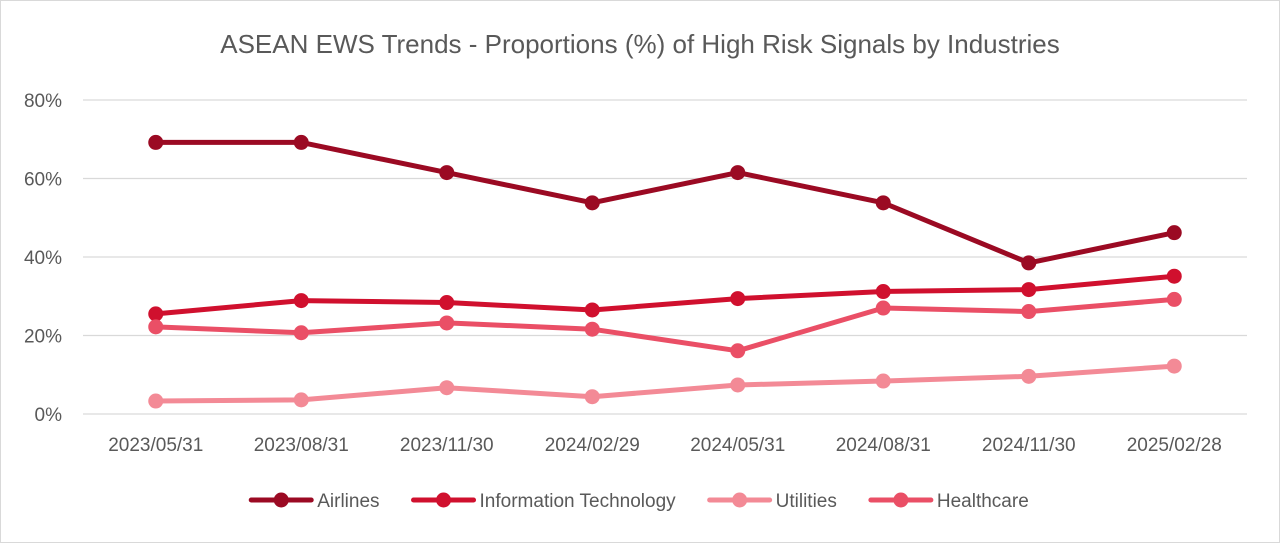 Image resolution: width=1280 pixels, height=543 pixels. What do you see at coordinates (592, 445) in the screenshot?
I see `x-tick-label: 2024/02/29` at bounding box center [592, 445].